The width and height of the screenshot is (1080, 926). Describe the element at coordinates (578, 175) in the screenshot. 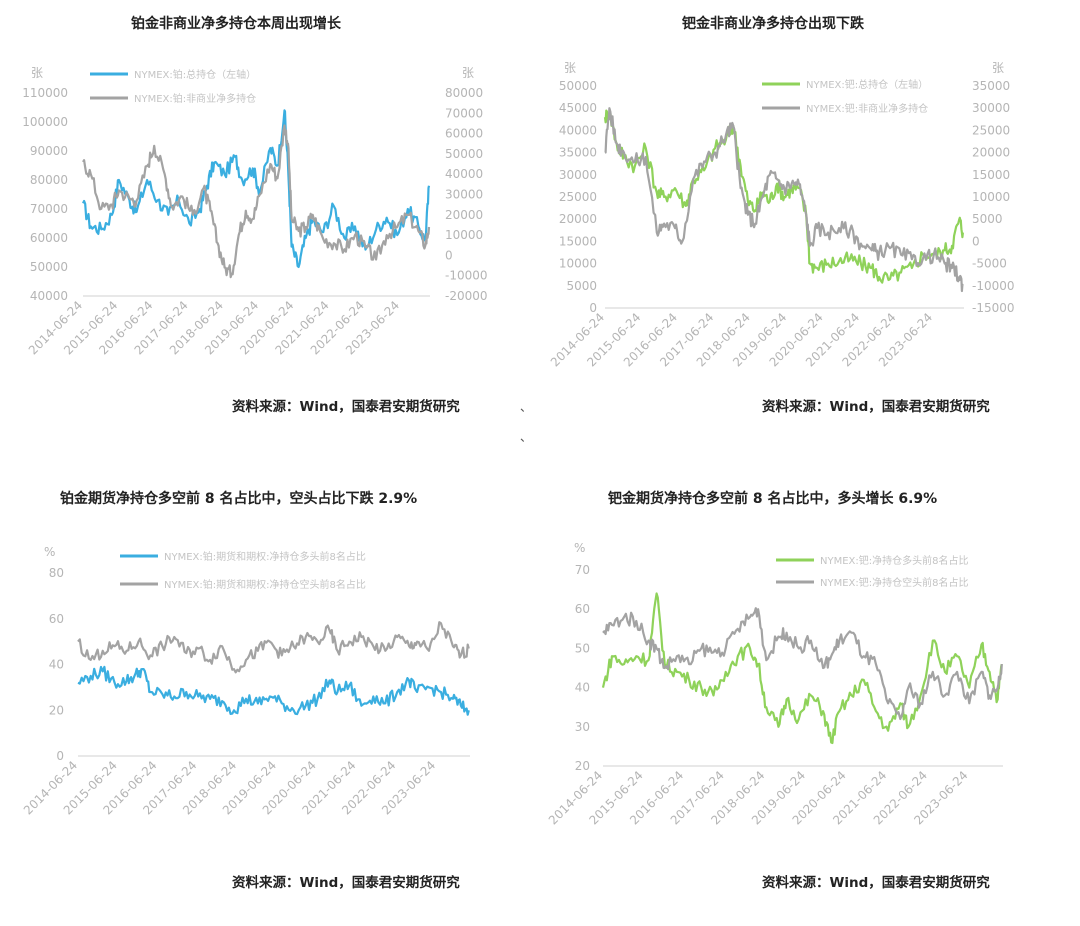

I see `y-tick-label: 30000` at that location.